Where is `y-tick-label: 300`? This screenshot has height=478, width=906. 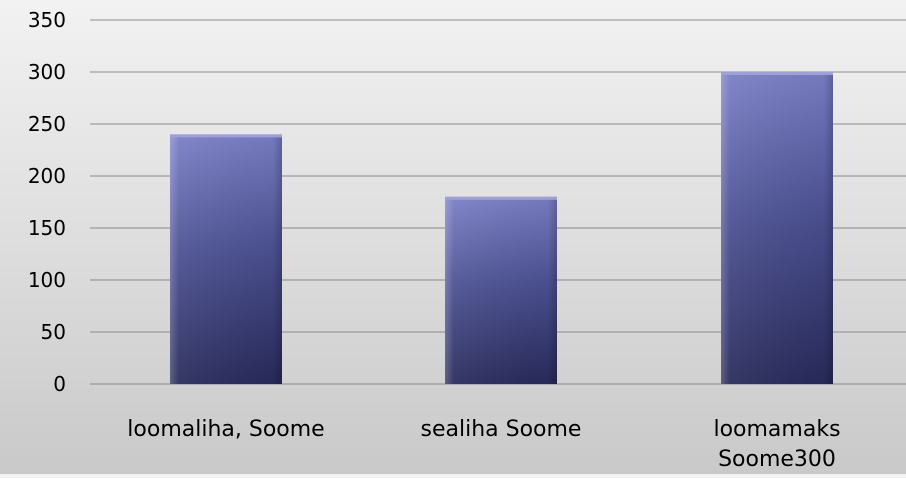 y-tick-label: 300 is located at coordinates (47, 72).